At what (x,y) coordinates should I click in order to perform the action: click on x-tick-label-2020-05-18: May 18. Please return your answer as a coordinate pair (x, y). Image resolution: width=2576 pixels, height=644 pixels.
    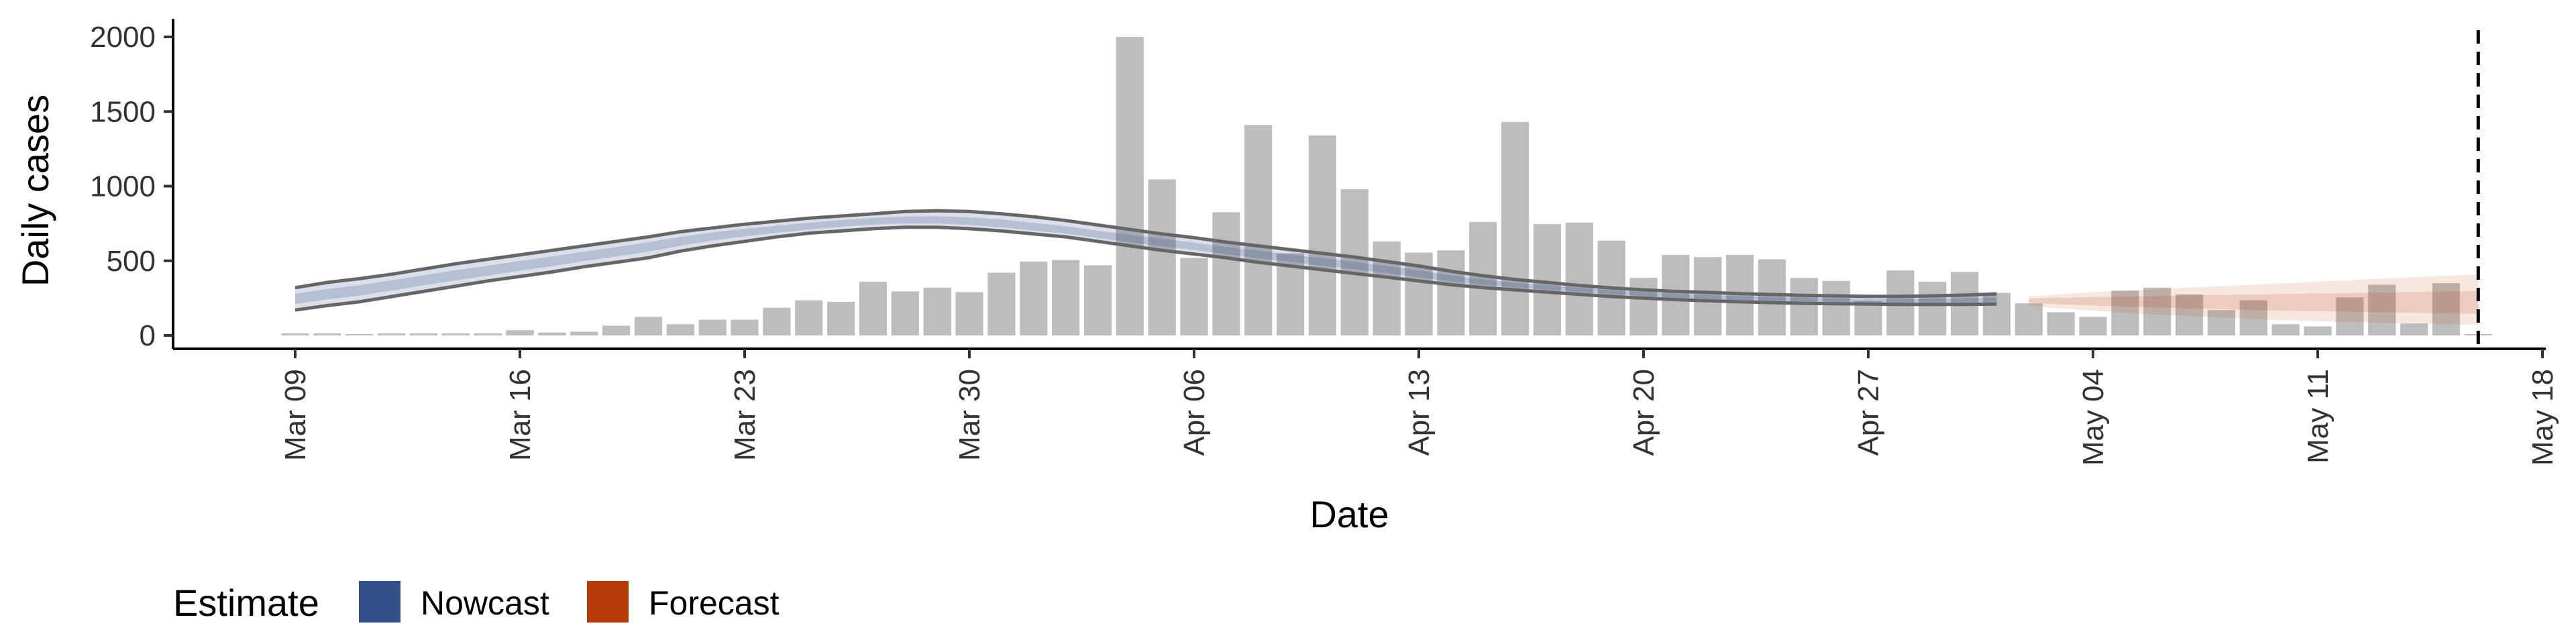
    Looking at the image, I should click on (2542, 417).